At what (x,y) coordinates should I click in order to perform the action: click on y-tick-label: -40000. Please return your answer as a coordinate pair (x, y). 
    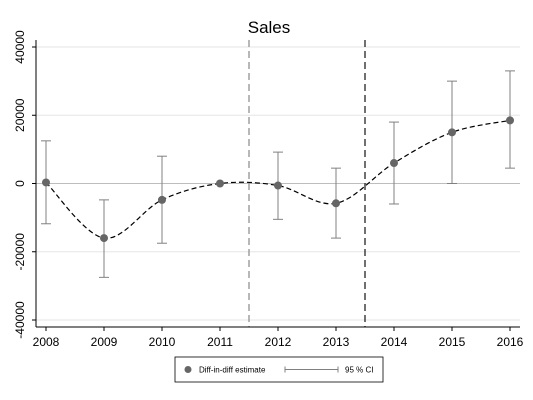
    Looking at the image, I should click on (20, 320).